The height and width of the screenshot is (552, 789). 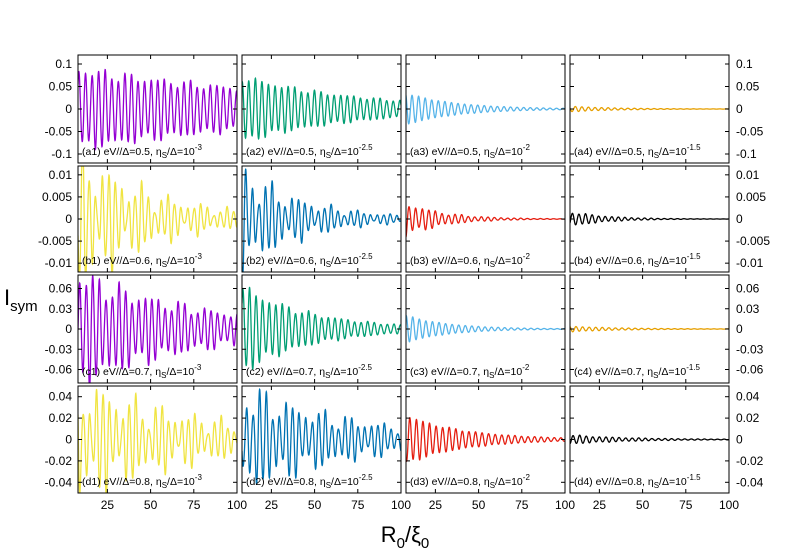 I want to click on series-line-b3, so click(x=485, y=222).